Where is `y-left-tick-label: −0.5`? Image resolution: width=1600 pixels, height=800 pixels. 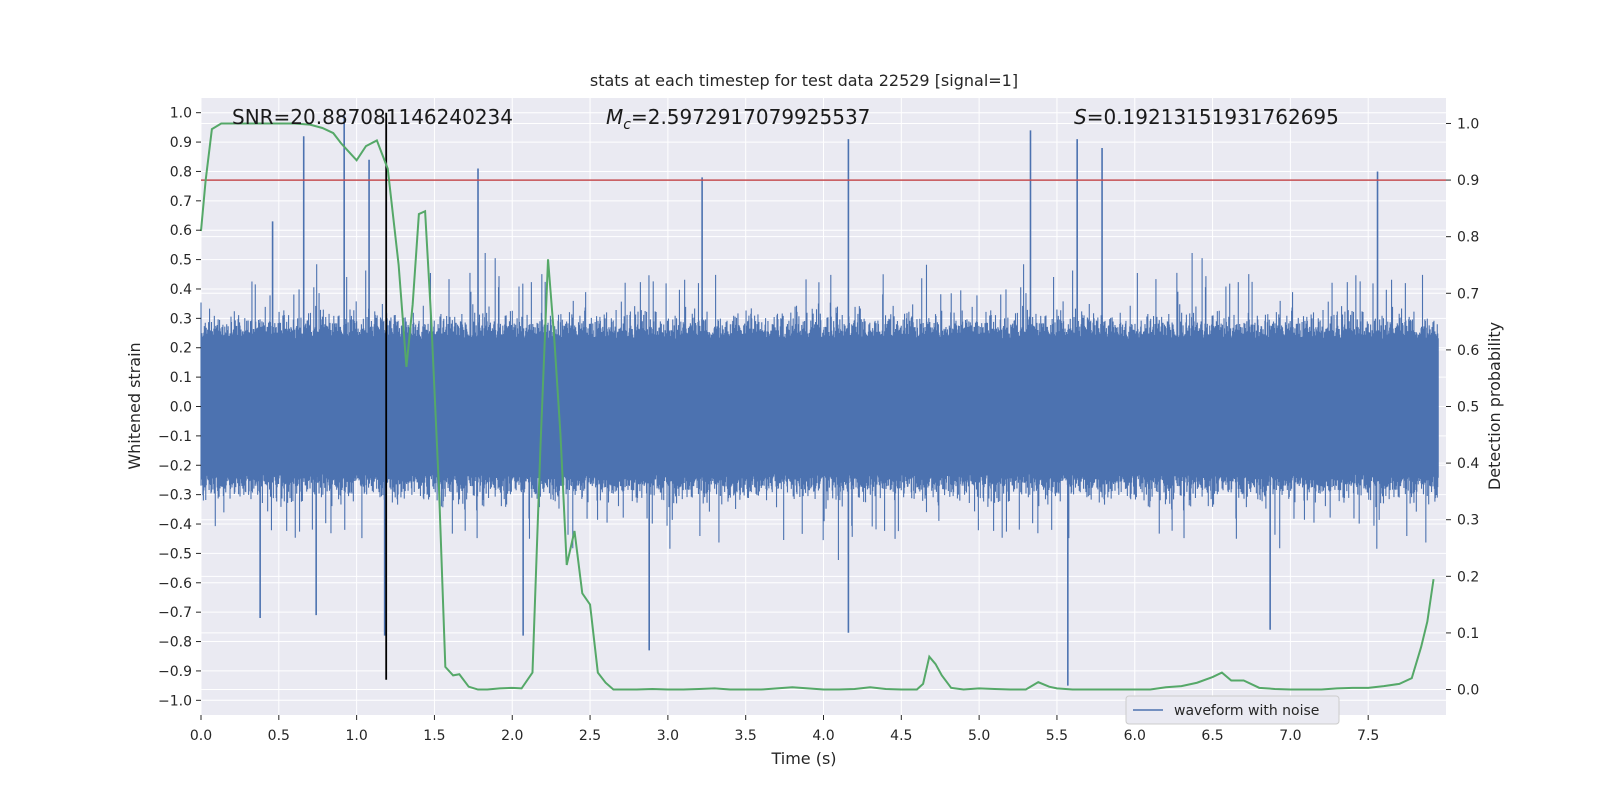 y-left-tick-label: −0.5 is located at coordinates (175, 554).